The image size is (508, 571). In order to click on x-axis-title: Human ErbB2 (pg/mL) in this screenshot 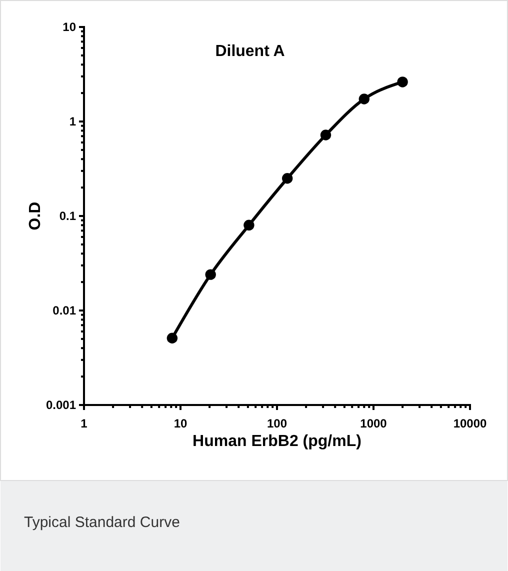, I will do `click(277, 441)`.